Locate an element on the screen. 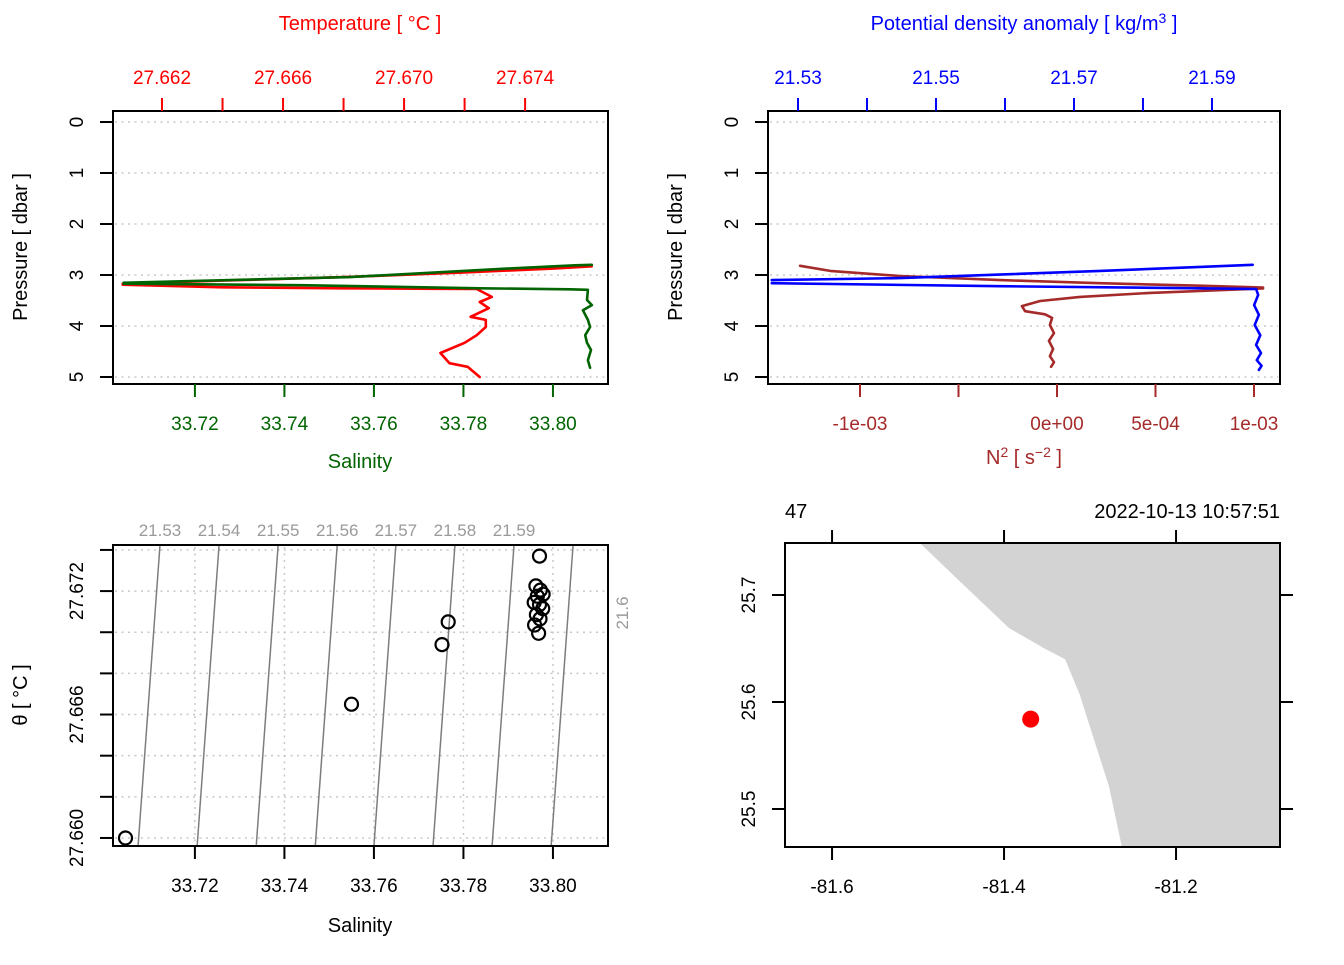 The image size is (1344, 965). tick-label: 27.674 is located at coordinates (525, 78).